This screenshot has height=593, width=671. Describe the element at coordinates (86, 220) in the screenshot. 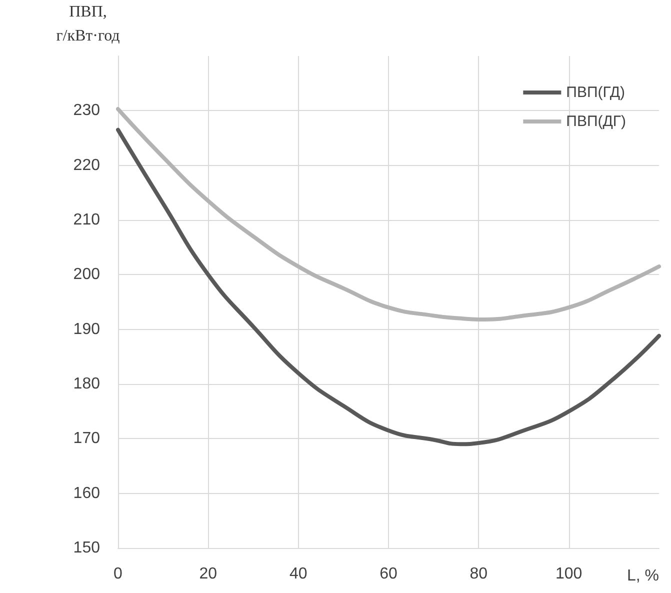

I see `y-tick-label: 210` at that location.